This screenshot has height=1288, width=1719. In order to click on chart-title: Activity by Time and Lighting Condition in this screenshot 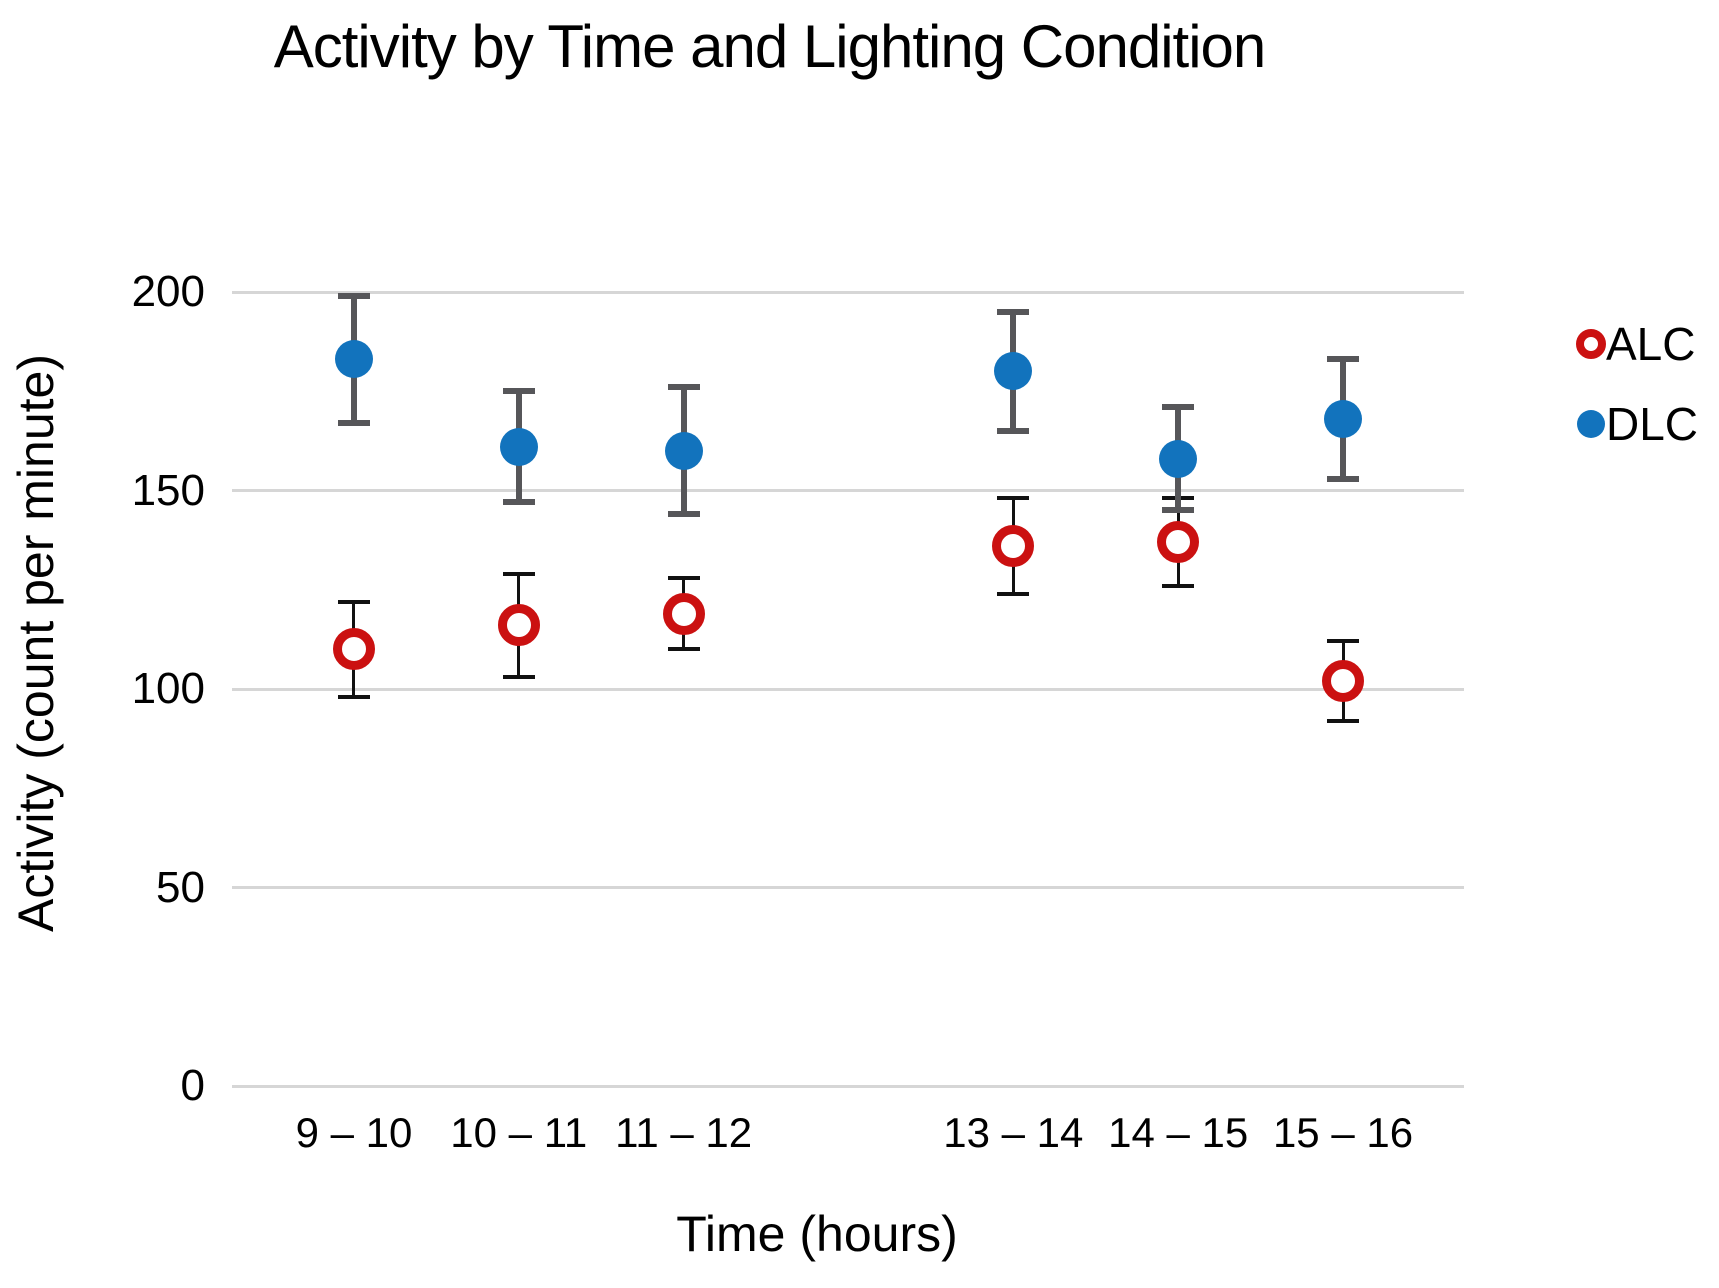, I will do `click(770, 46)`.